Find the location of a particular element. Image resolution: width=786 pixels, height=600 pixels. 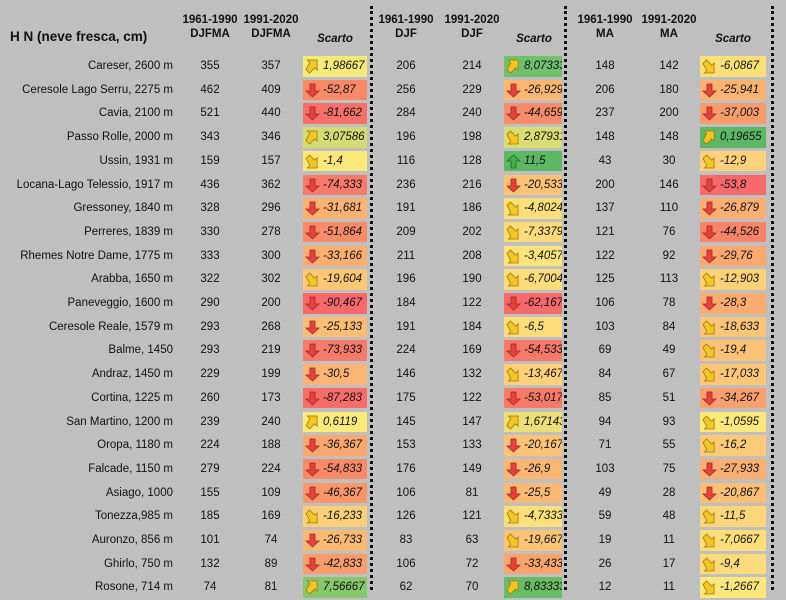

value-cell: 101 is located at coordinates (210, 540).